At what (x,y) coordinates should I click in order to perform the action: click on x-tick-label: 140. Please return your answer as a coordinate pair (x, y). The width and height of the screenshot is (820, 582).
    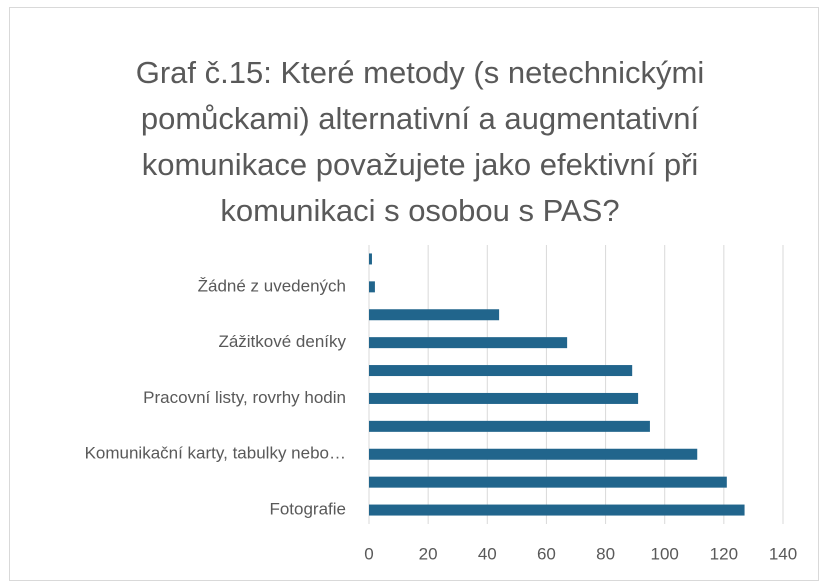
    Looking at the image, I should click on (783, 553).